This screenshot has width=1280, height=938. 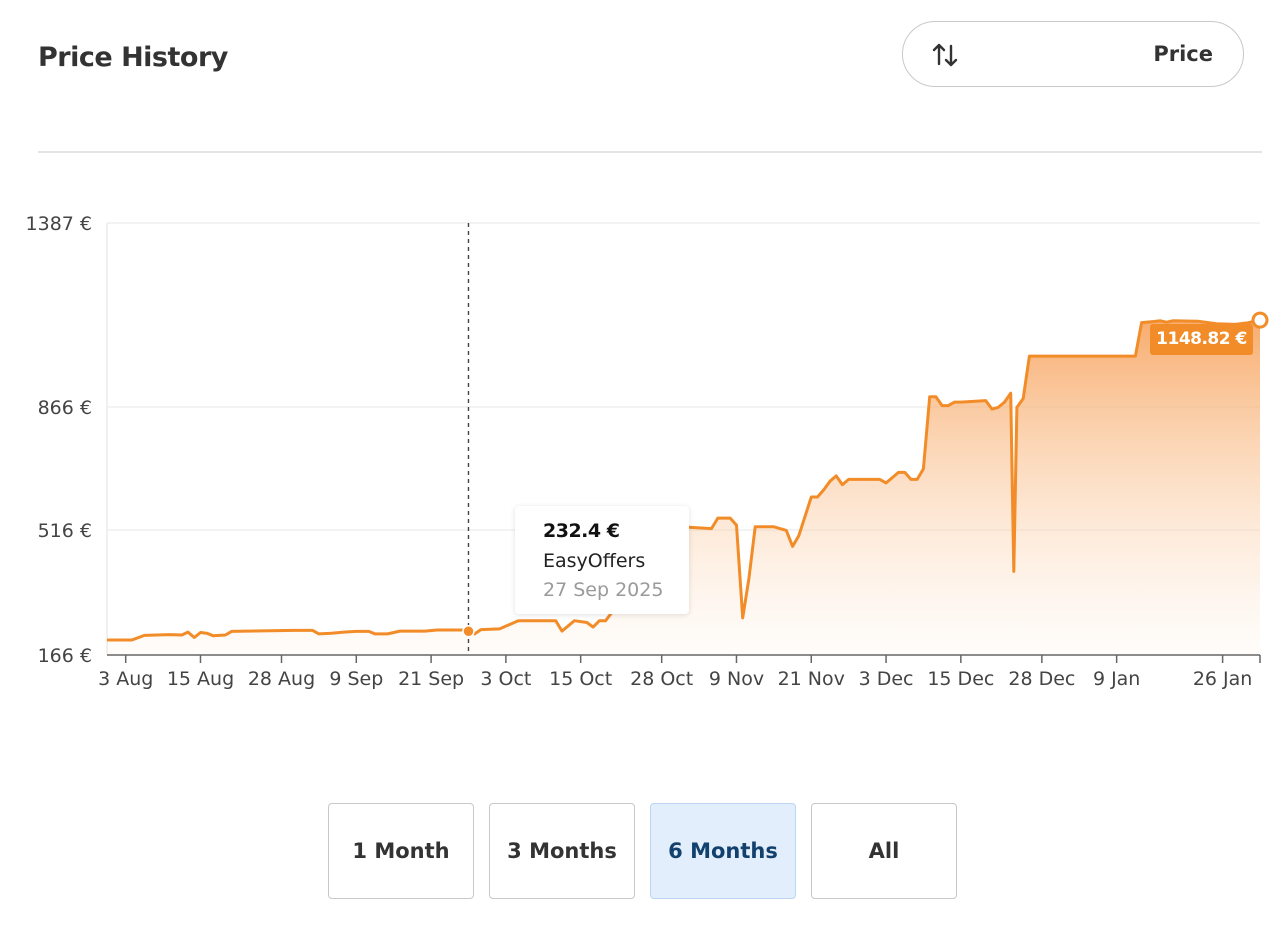 I want to click on x-tick-label: 3 Aug, so click(x=125, y=679).